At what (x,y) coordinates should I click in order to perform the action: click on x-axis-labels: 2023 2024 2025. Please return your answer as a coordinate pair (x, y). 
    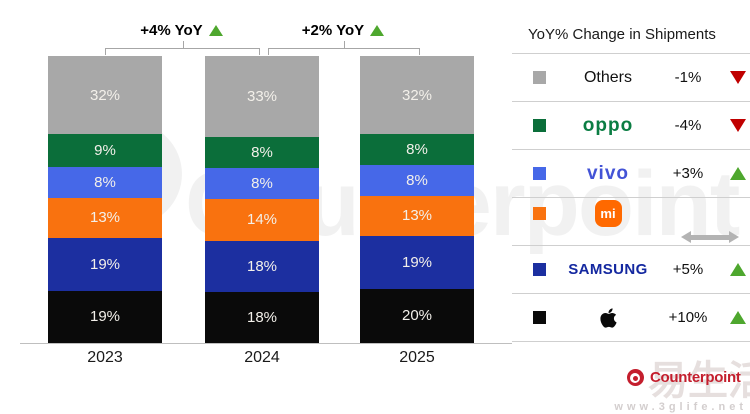
    Looking at the image, I should click on (256, 359).